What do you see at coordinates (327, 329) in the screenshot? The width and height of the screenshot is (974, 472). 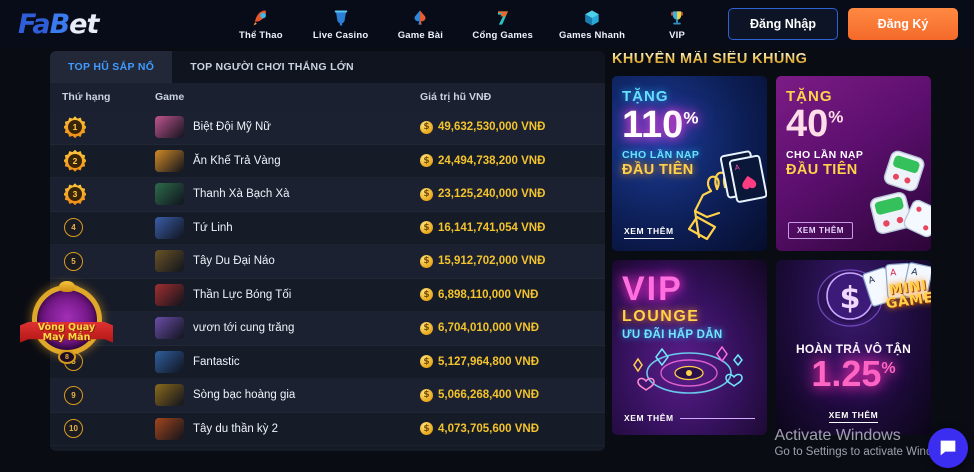 I see `table-row: 7vươn tới cung trăng$6,704,010,000 VNĐ` at bounding box center [327, 329].